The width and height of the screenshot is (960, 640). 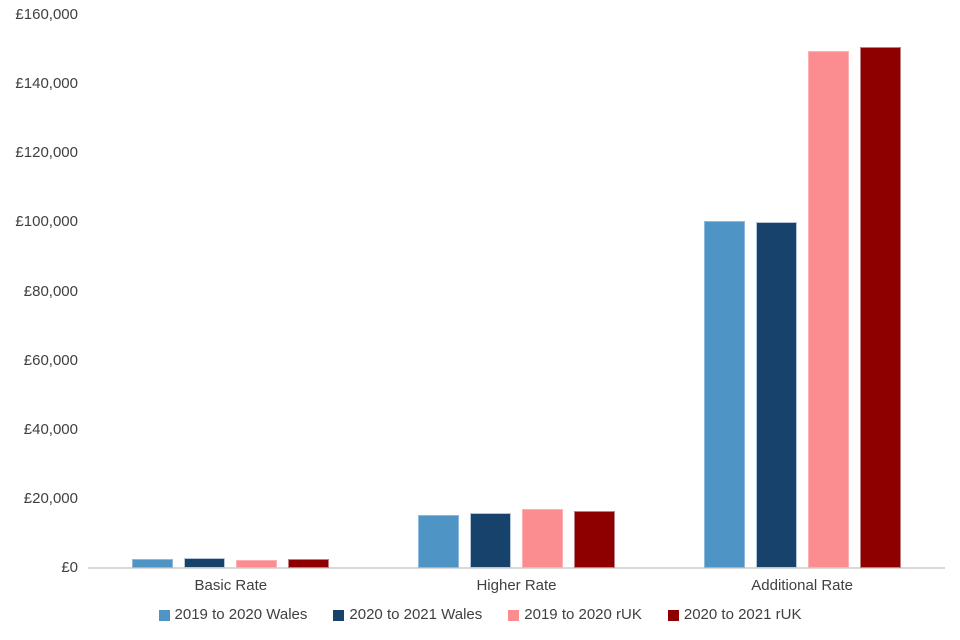 I want to click on legend-label: 2020 to 2021 Wales, so click(x=416, y=614).